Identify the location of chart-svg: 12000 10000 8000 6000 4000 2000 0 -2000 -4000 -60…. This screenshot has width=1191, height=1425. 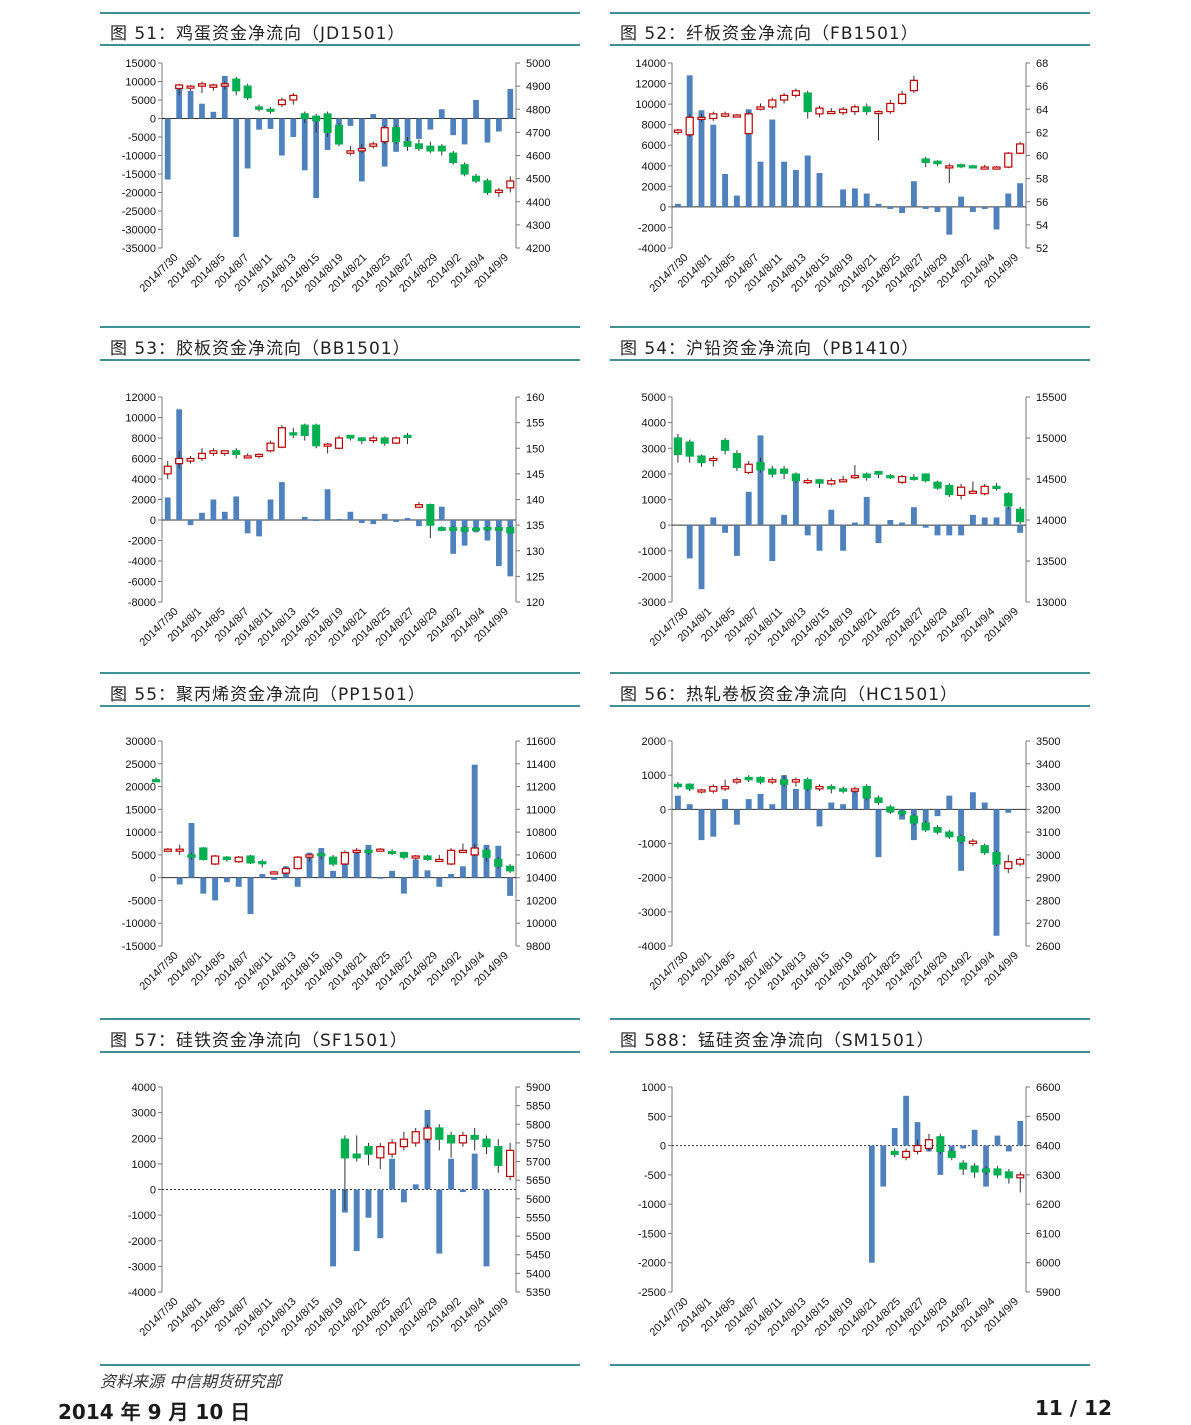
(334, 520).